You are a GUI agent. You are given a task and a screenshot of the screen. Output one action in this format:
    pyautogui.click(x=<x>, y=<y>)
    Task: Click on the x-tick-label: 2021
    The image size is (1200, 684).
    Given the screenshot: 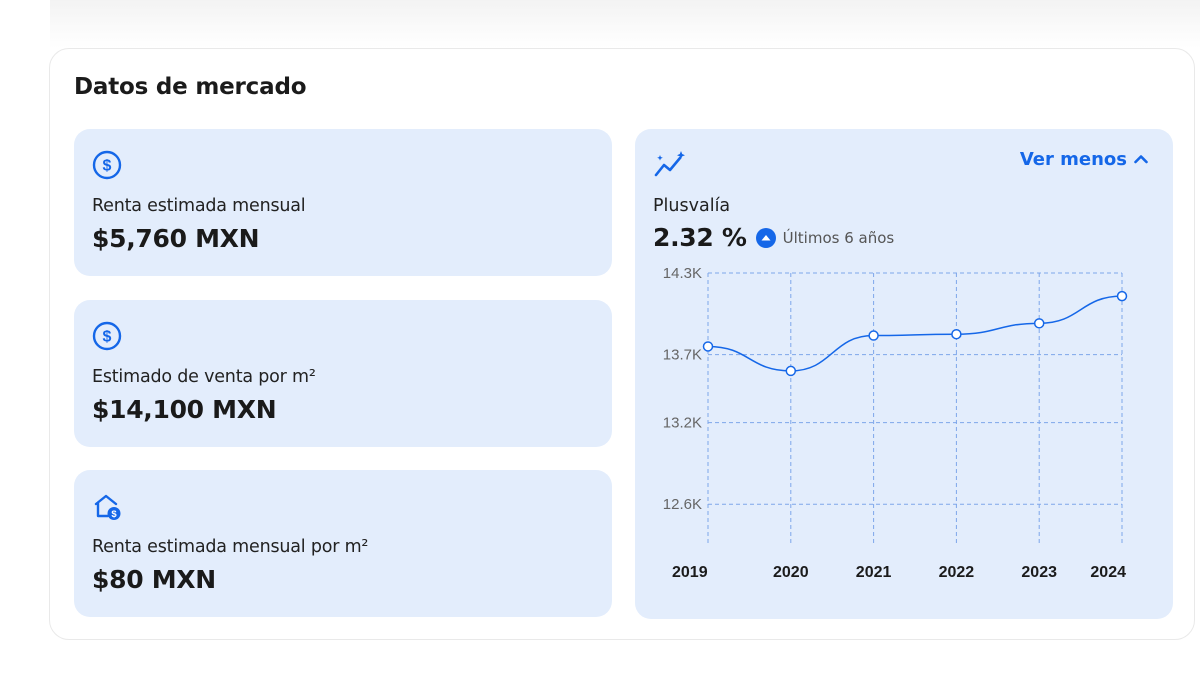 What is the action you would take?
    pyautogui.click(x=874, y=572)
    